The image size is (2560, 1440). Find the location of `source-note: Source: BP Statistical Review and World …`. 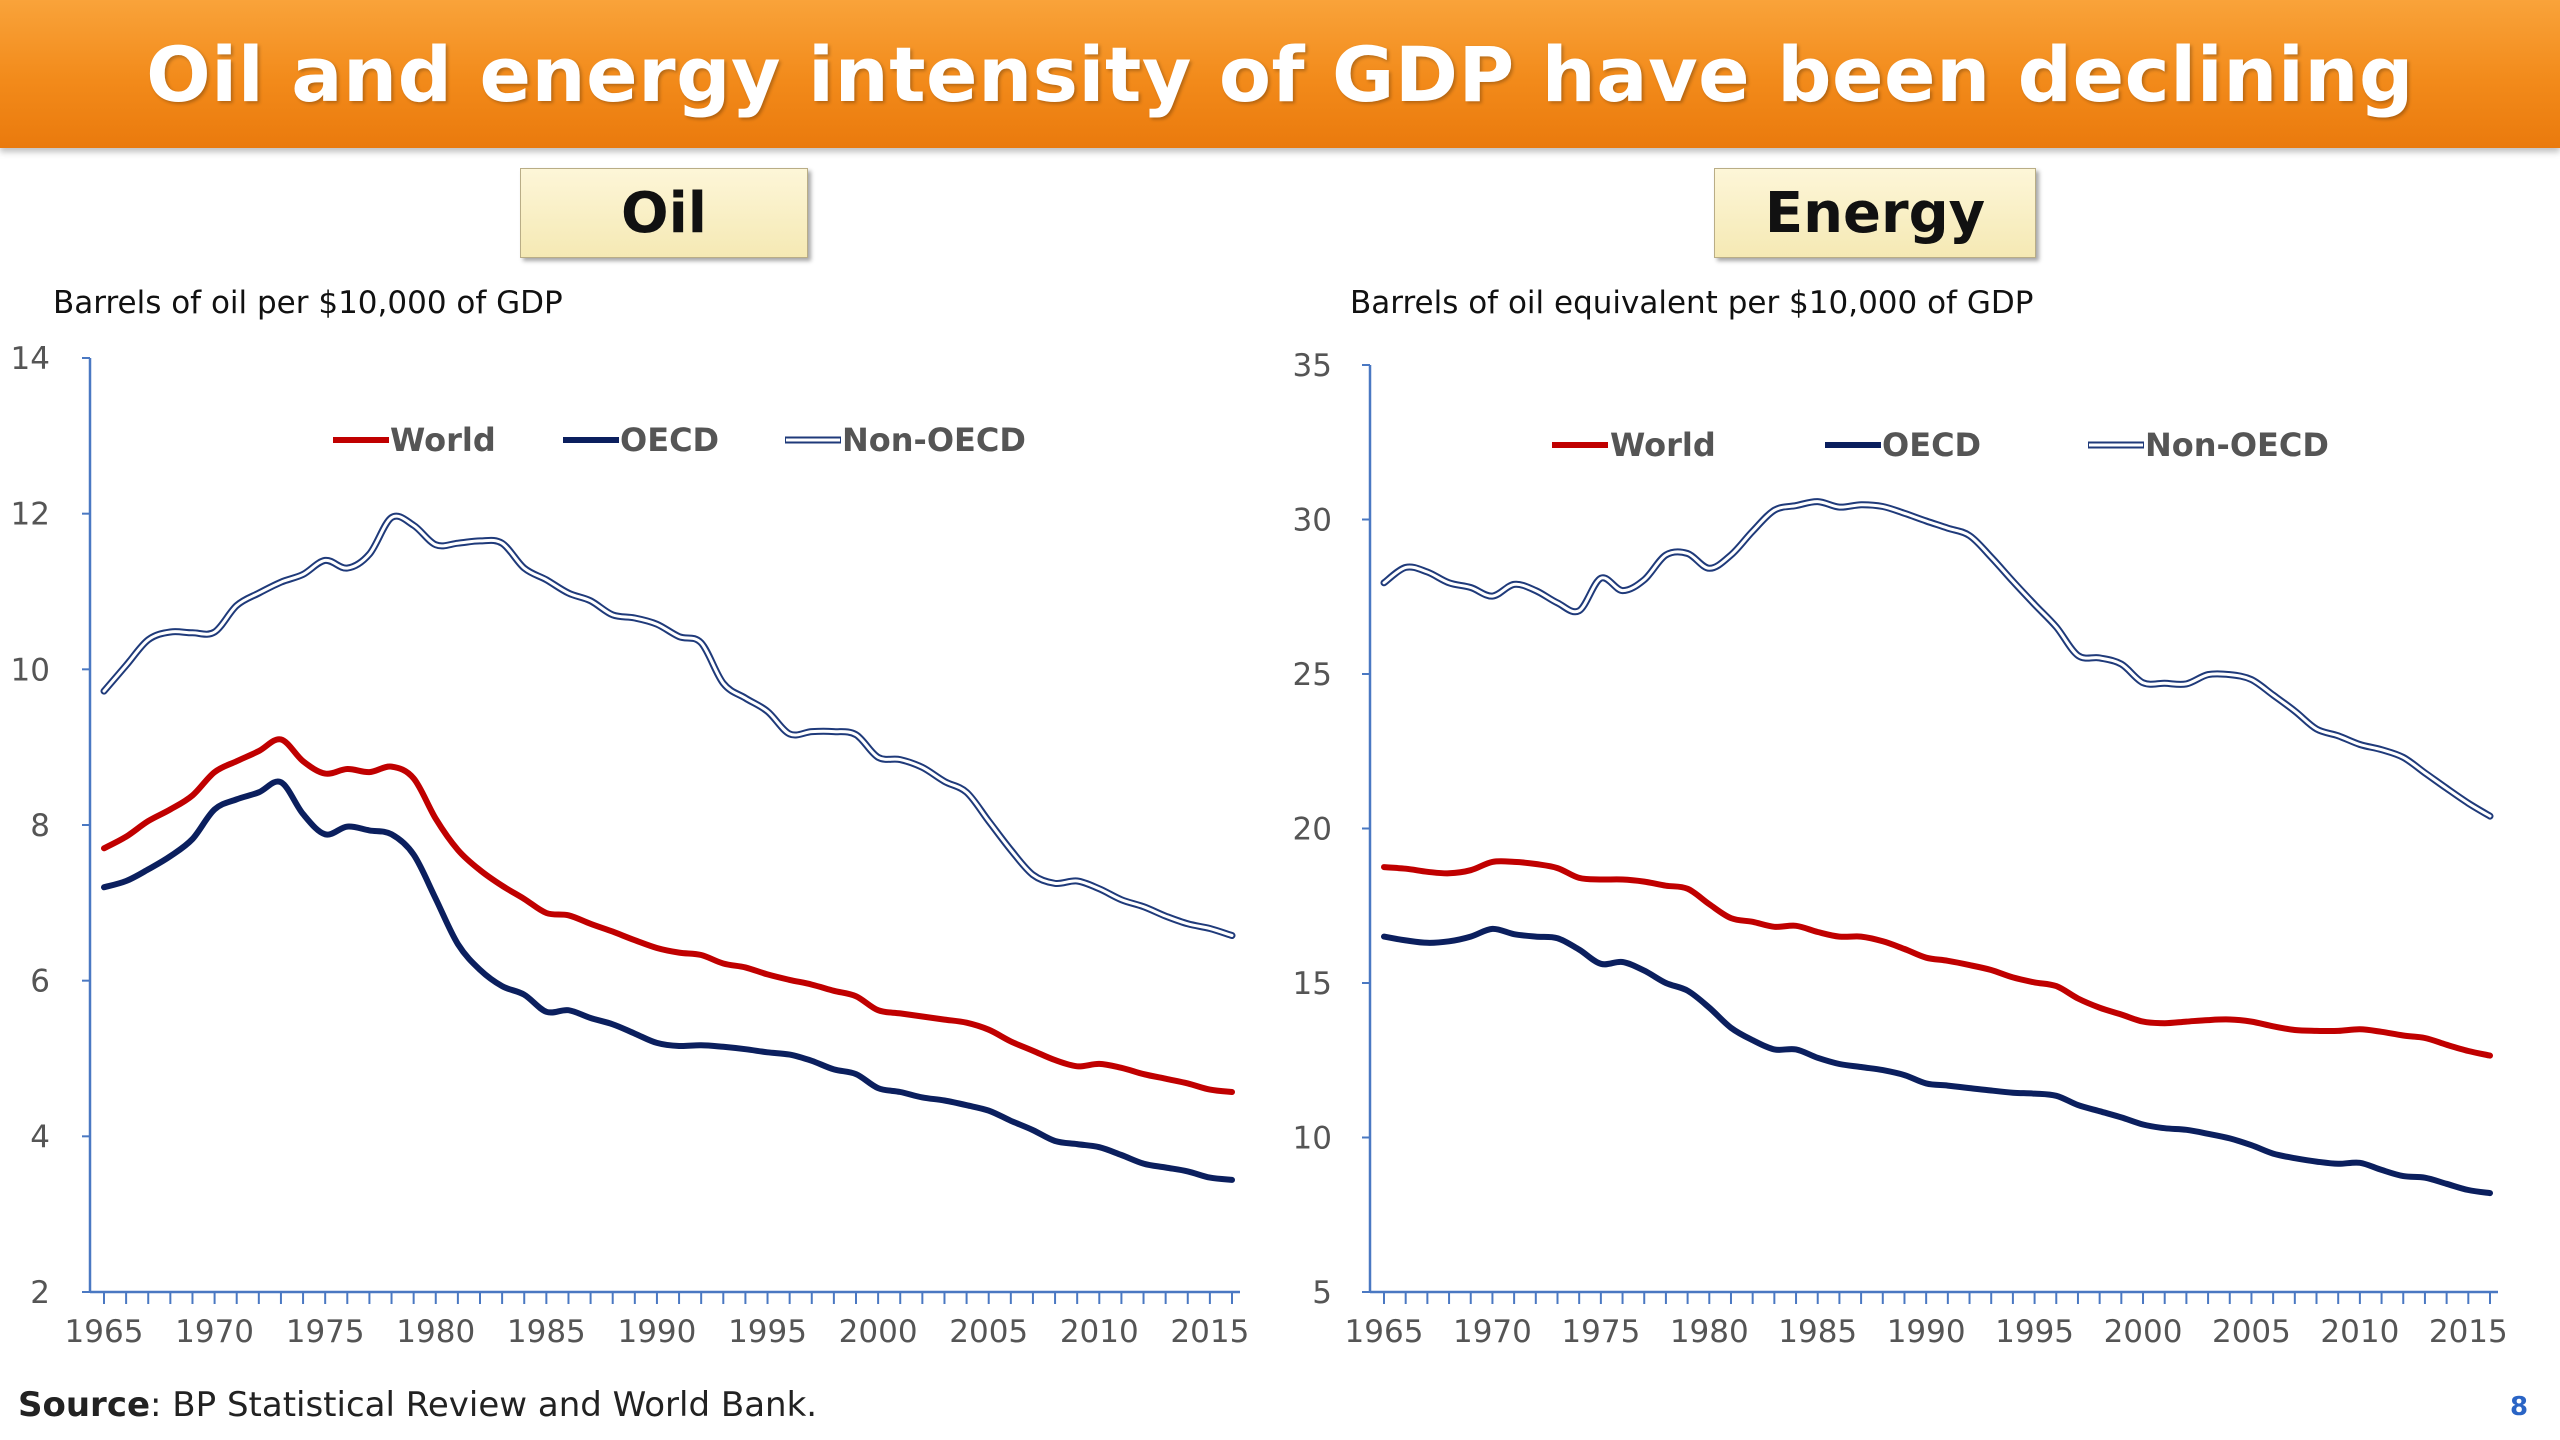

source-note: Source: BP Statistical Review and World … is located at coordinates (417, 1405).